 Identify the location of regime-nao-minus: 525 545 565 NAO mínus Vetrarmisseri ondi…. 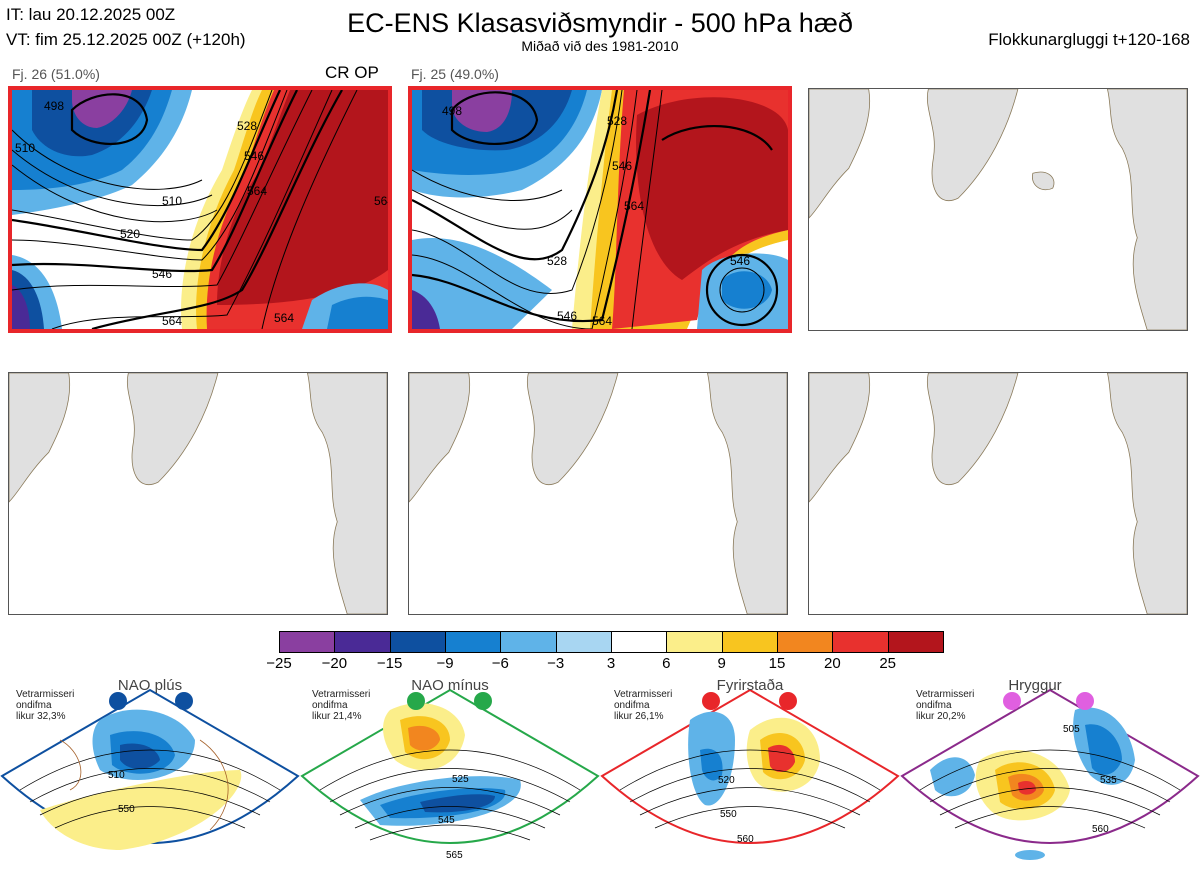
(450, 774).